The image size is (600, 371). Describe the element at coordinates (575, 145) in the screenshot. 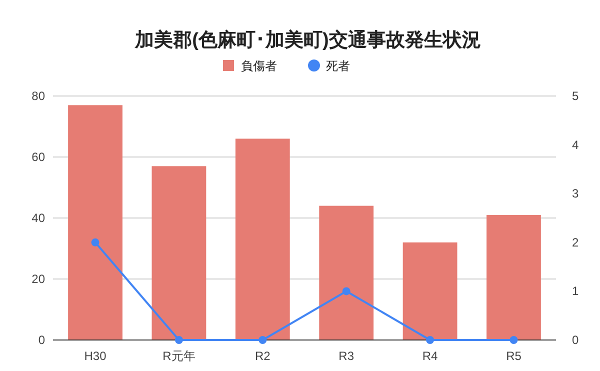

I see `y2-tick-label: 4` at that location.